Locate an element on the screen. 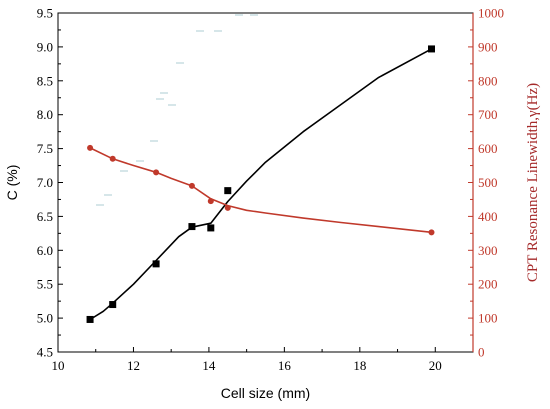 Image resolution: width=550 pixels, height=409 pixels. right-tick-label: 300 is located at coordinates (488, 250).